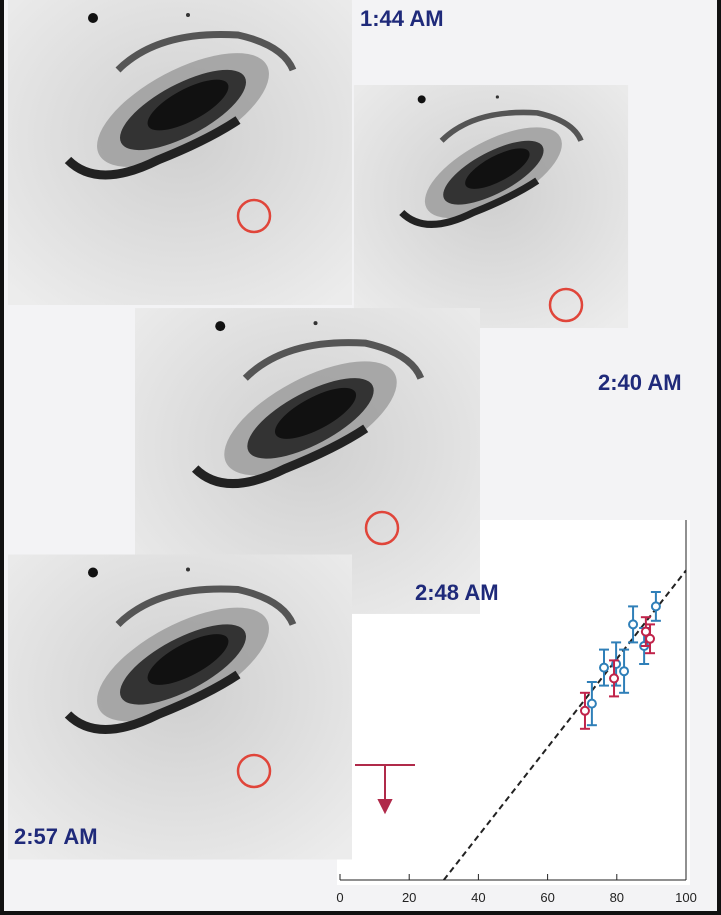 Image resolution: width=721 pixels, height=915 pixels. Describe the element at coordinates (565, 725) in the screenshot. I see `reference-line` at that location.